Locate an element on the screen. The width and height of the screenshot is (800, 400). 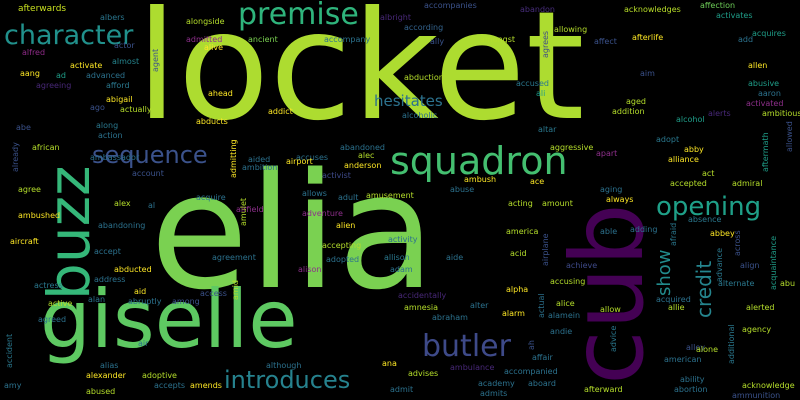
word-alternate: alternate is located at coordinates (736, 283).